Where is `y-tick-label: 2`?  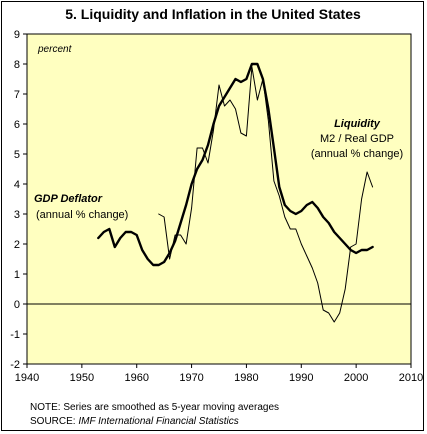 y-tick-label: 2 is located at coordinates (17, 245).